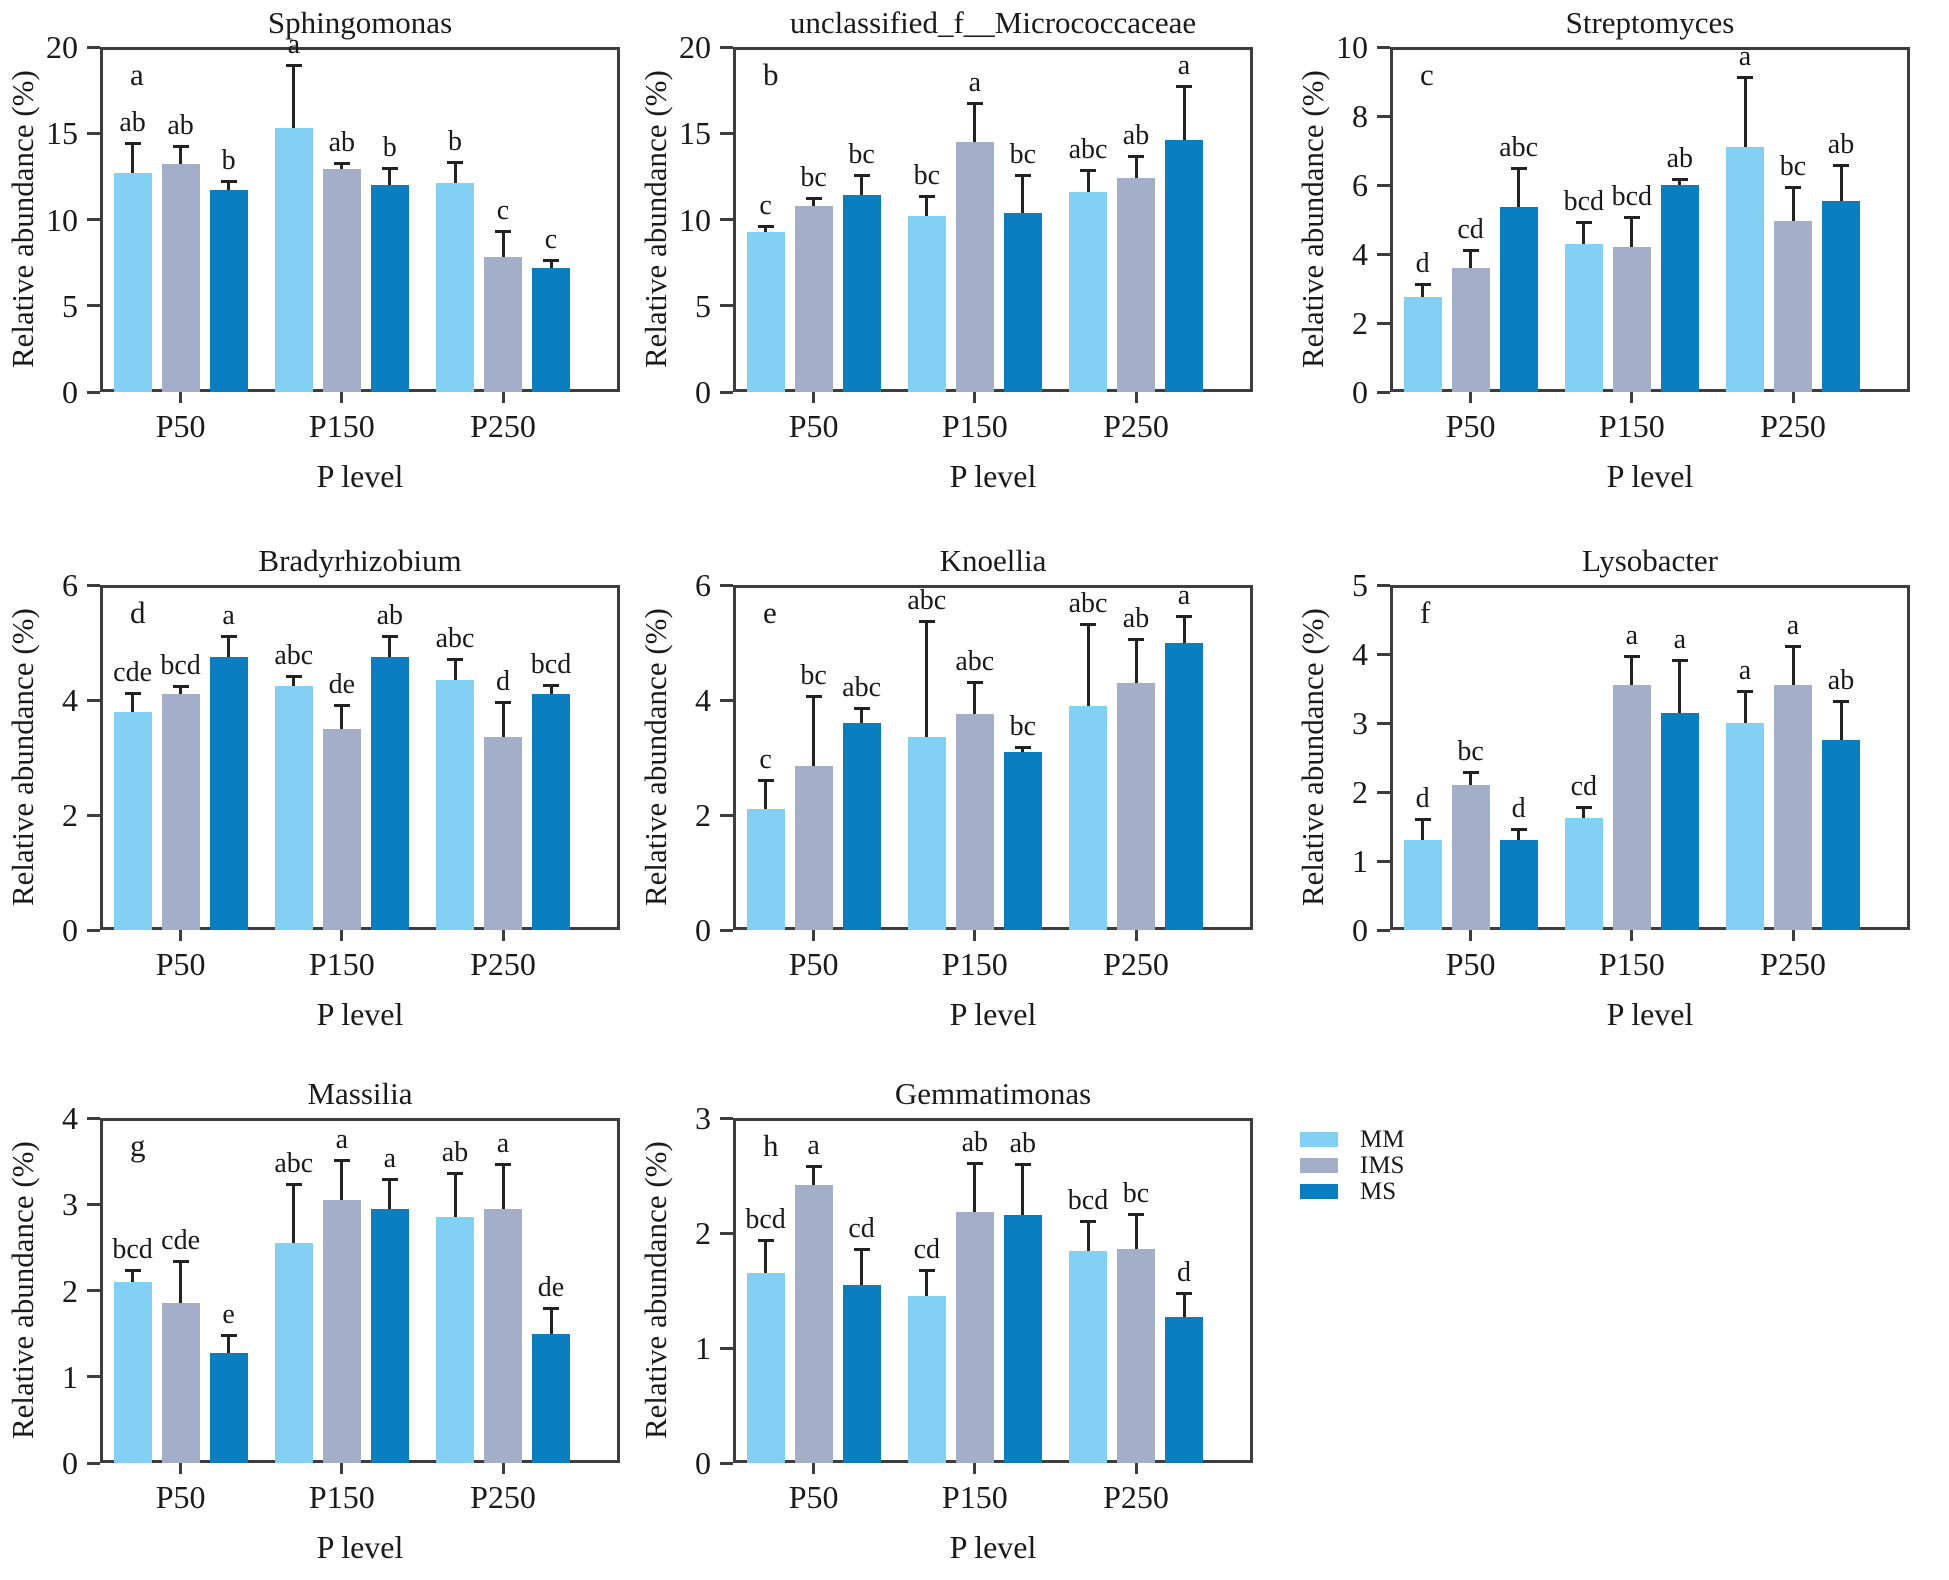 This screenshot has width=1949, height=1580. What do you see at coordinates (703, 585) in the screenshot?
I see `y-tick-label: 6` at bounding box center [703, 585].